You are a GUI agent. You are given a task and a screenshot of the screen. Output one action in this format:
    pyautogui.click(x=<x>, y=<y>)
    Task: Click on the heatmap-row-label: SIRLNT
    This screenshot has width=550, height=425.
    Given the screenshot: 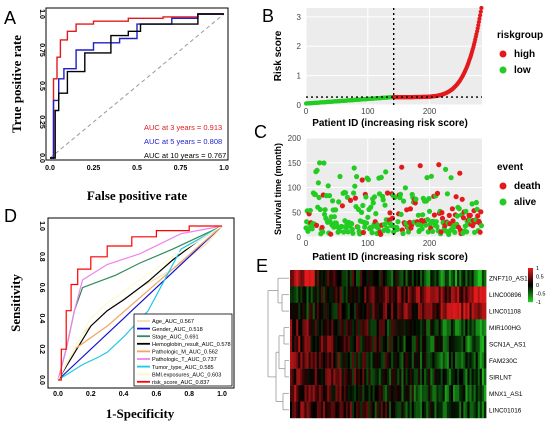 What is the action you would take?
    pyautogui.click(x=500, y=377)
    